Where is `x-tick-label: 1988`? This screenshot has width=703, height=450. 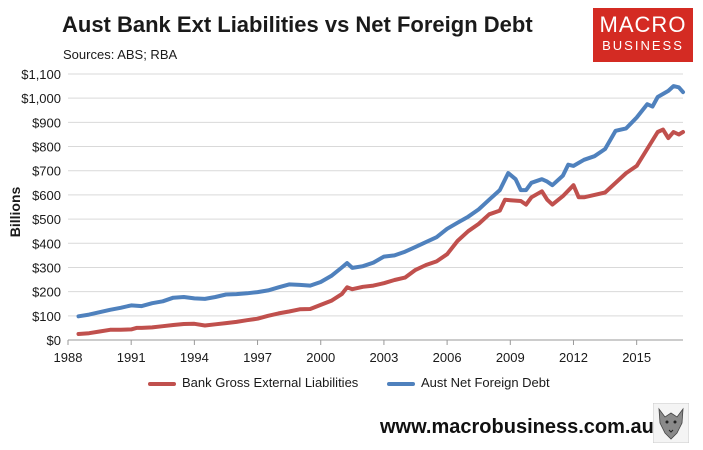
x-tick-label: 1988 is located at coordinates (68, 357).